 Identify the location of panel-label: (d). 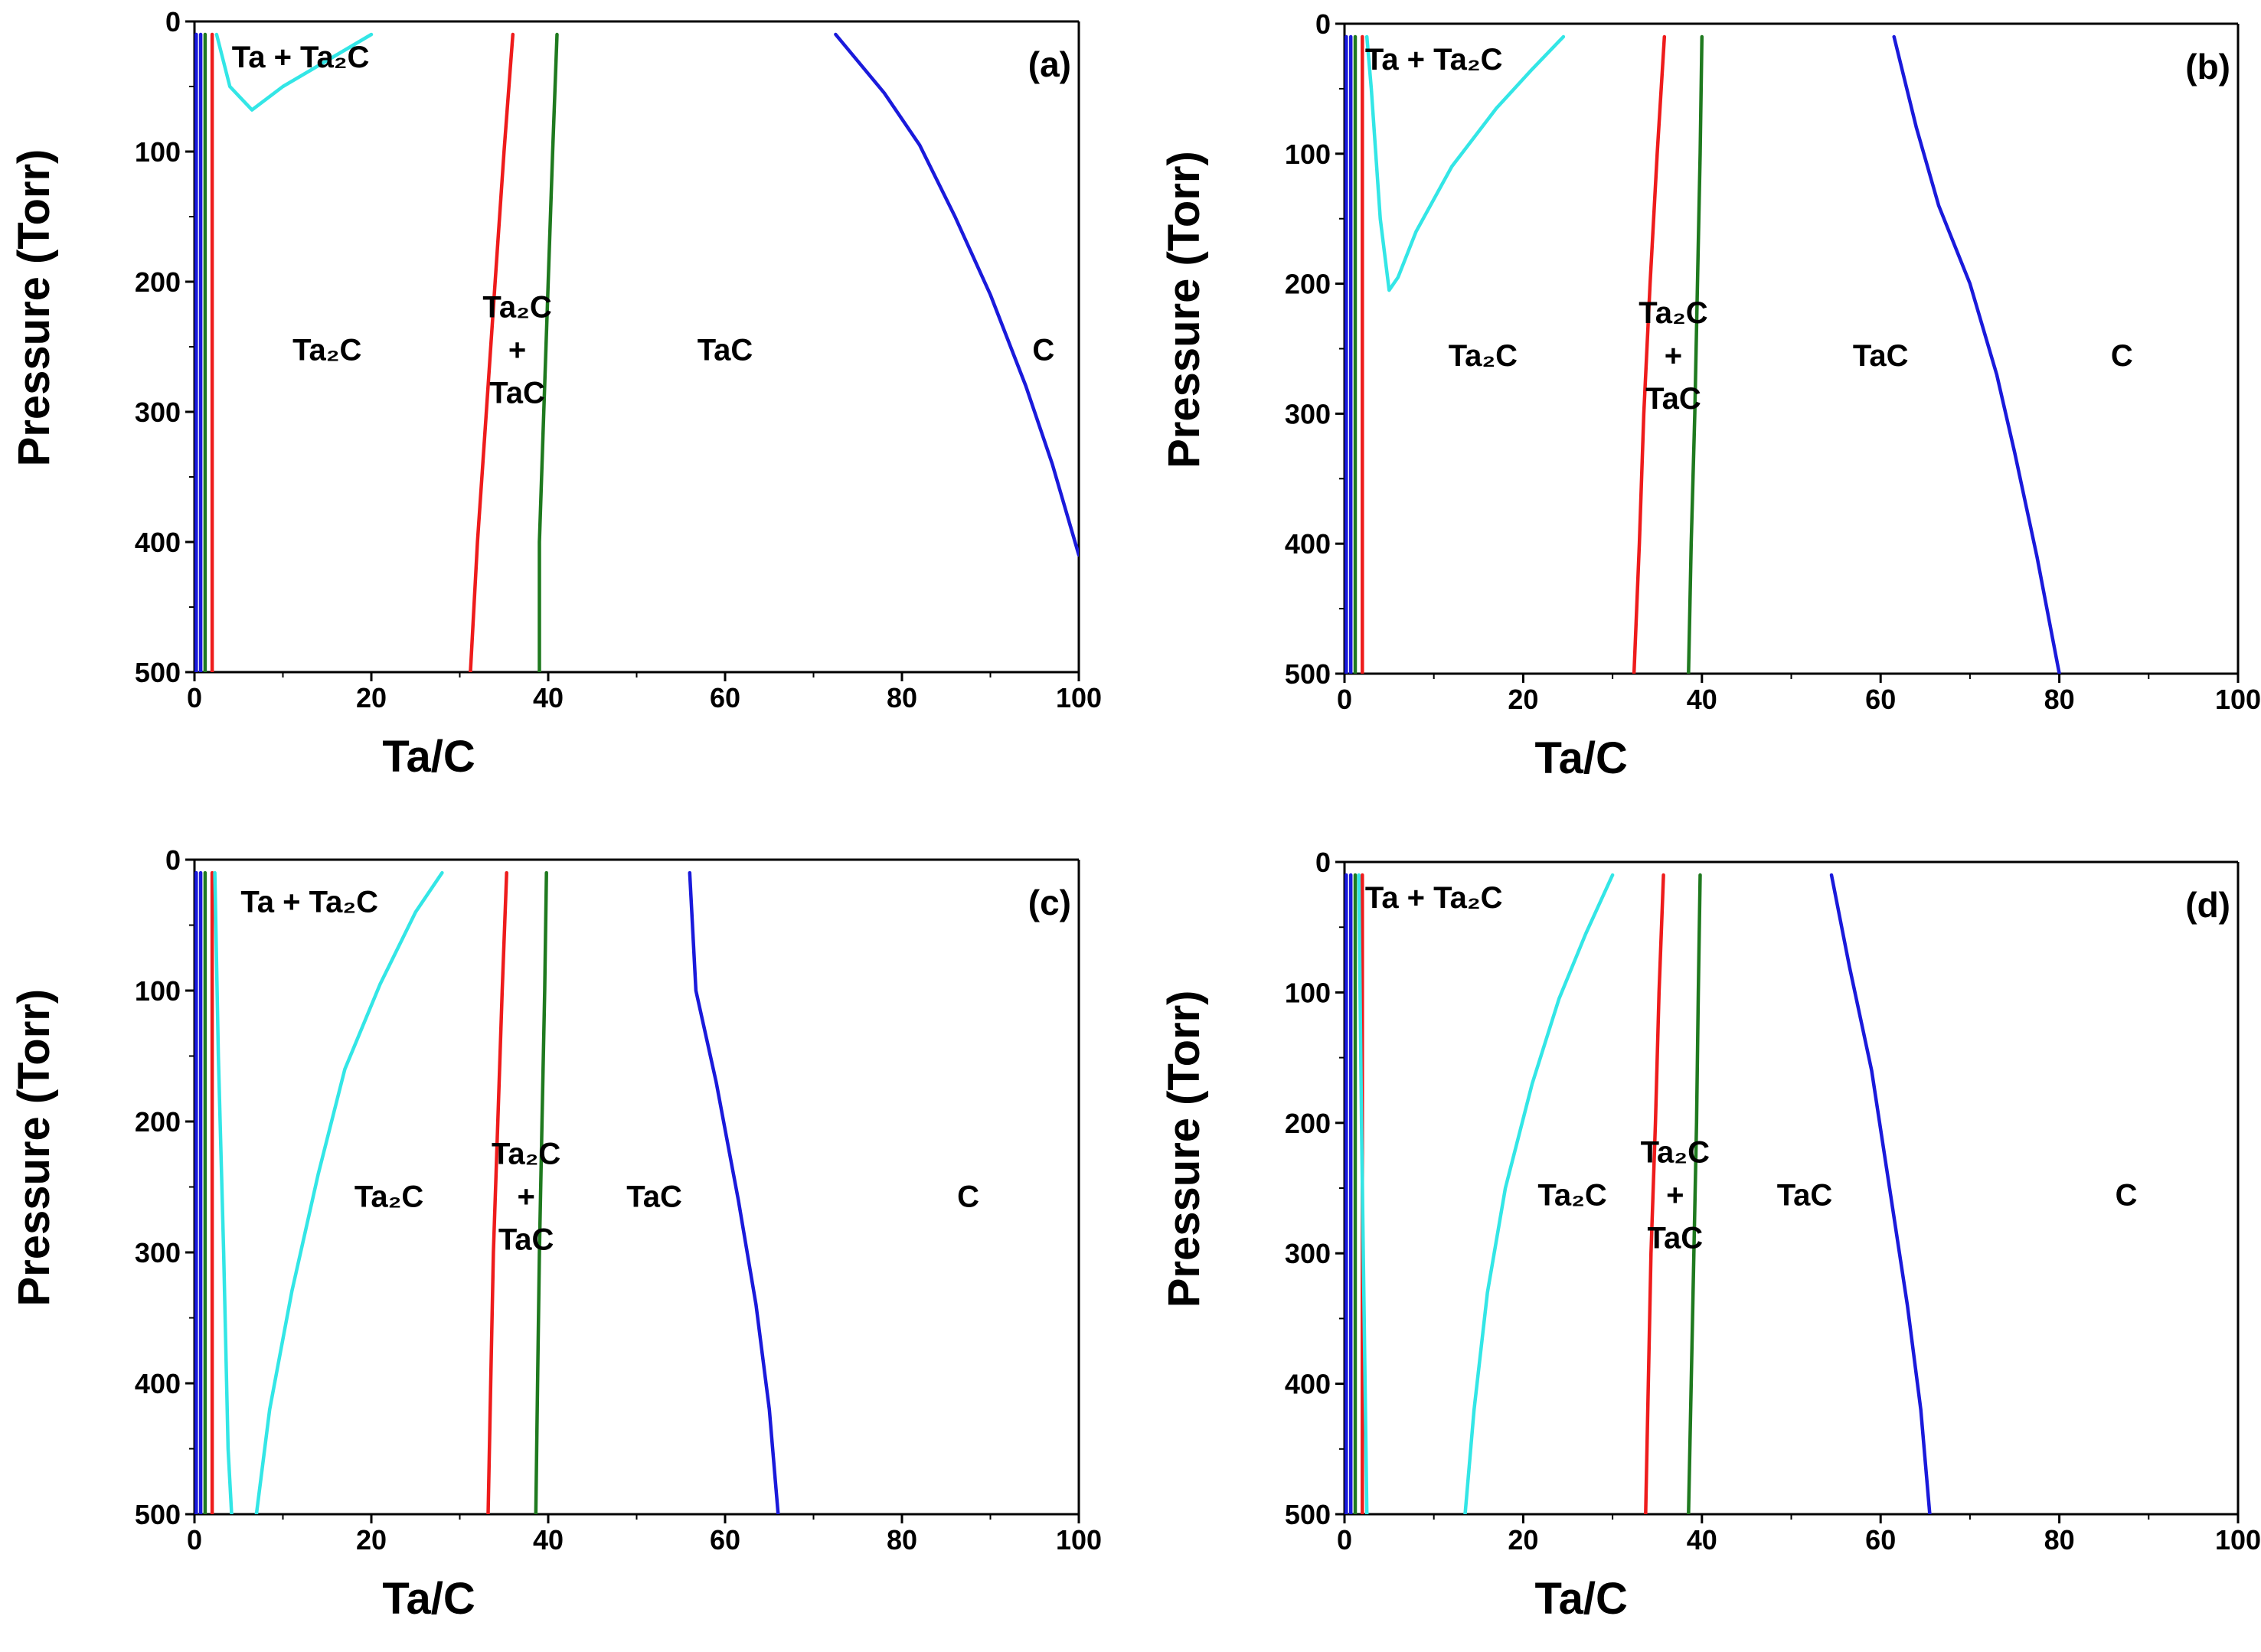
(2207, 905).